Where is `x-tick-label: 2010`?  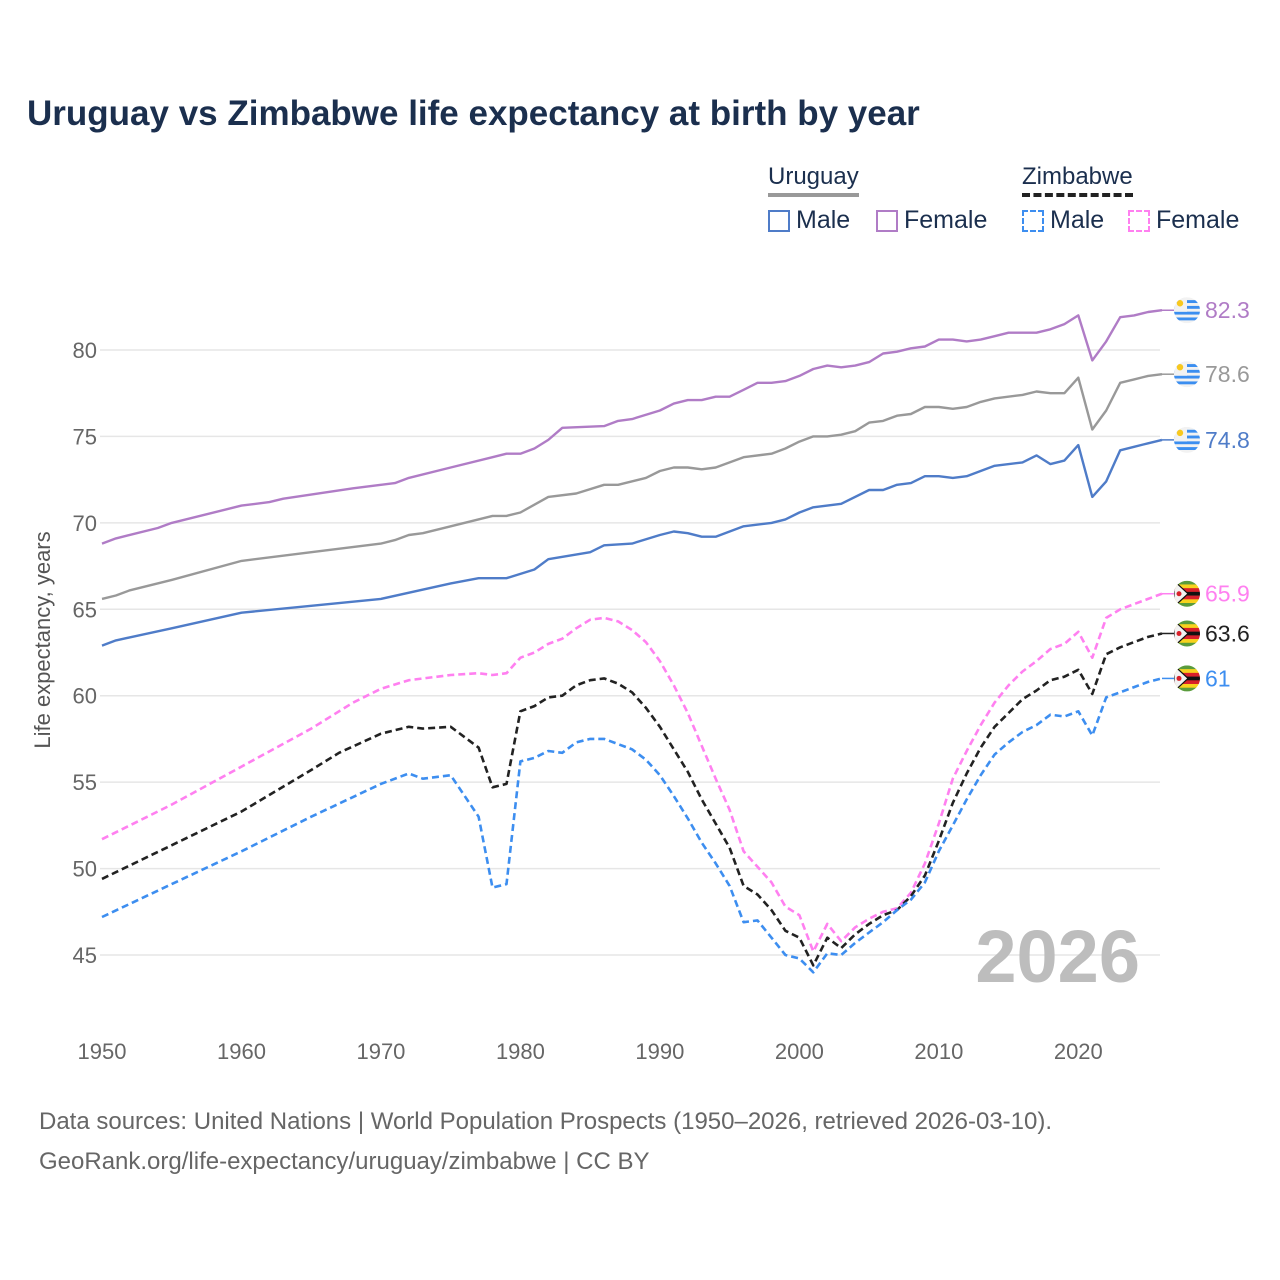
x-tick-label: 2010 is located at coordinates (938, 1051).